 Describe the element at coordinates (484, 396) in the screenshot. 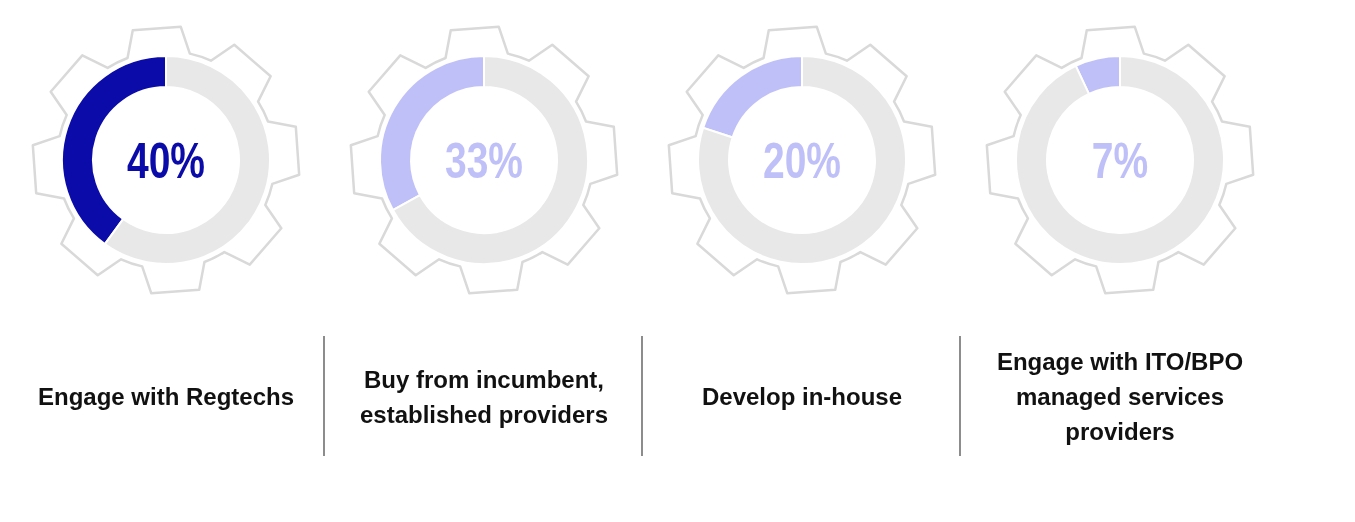

I see `text: Buy from incumbent, established providers` at that location.